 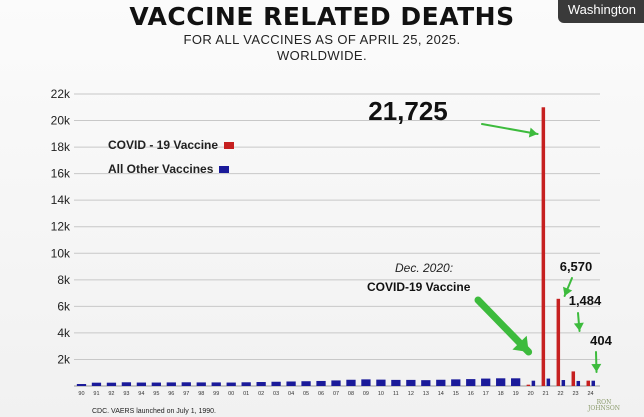 I want to click on chart-title: VACCINE RELATED DEATHS, so click(x=322, y=16).